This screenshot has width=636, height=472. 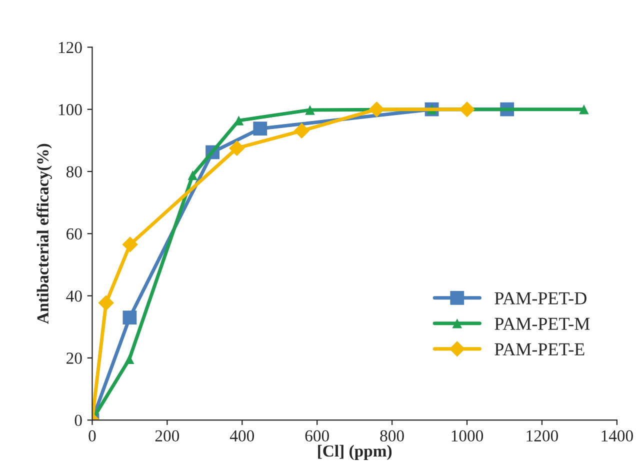 I want to click on y-tick-label: 60, so click(x=74, y=234).